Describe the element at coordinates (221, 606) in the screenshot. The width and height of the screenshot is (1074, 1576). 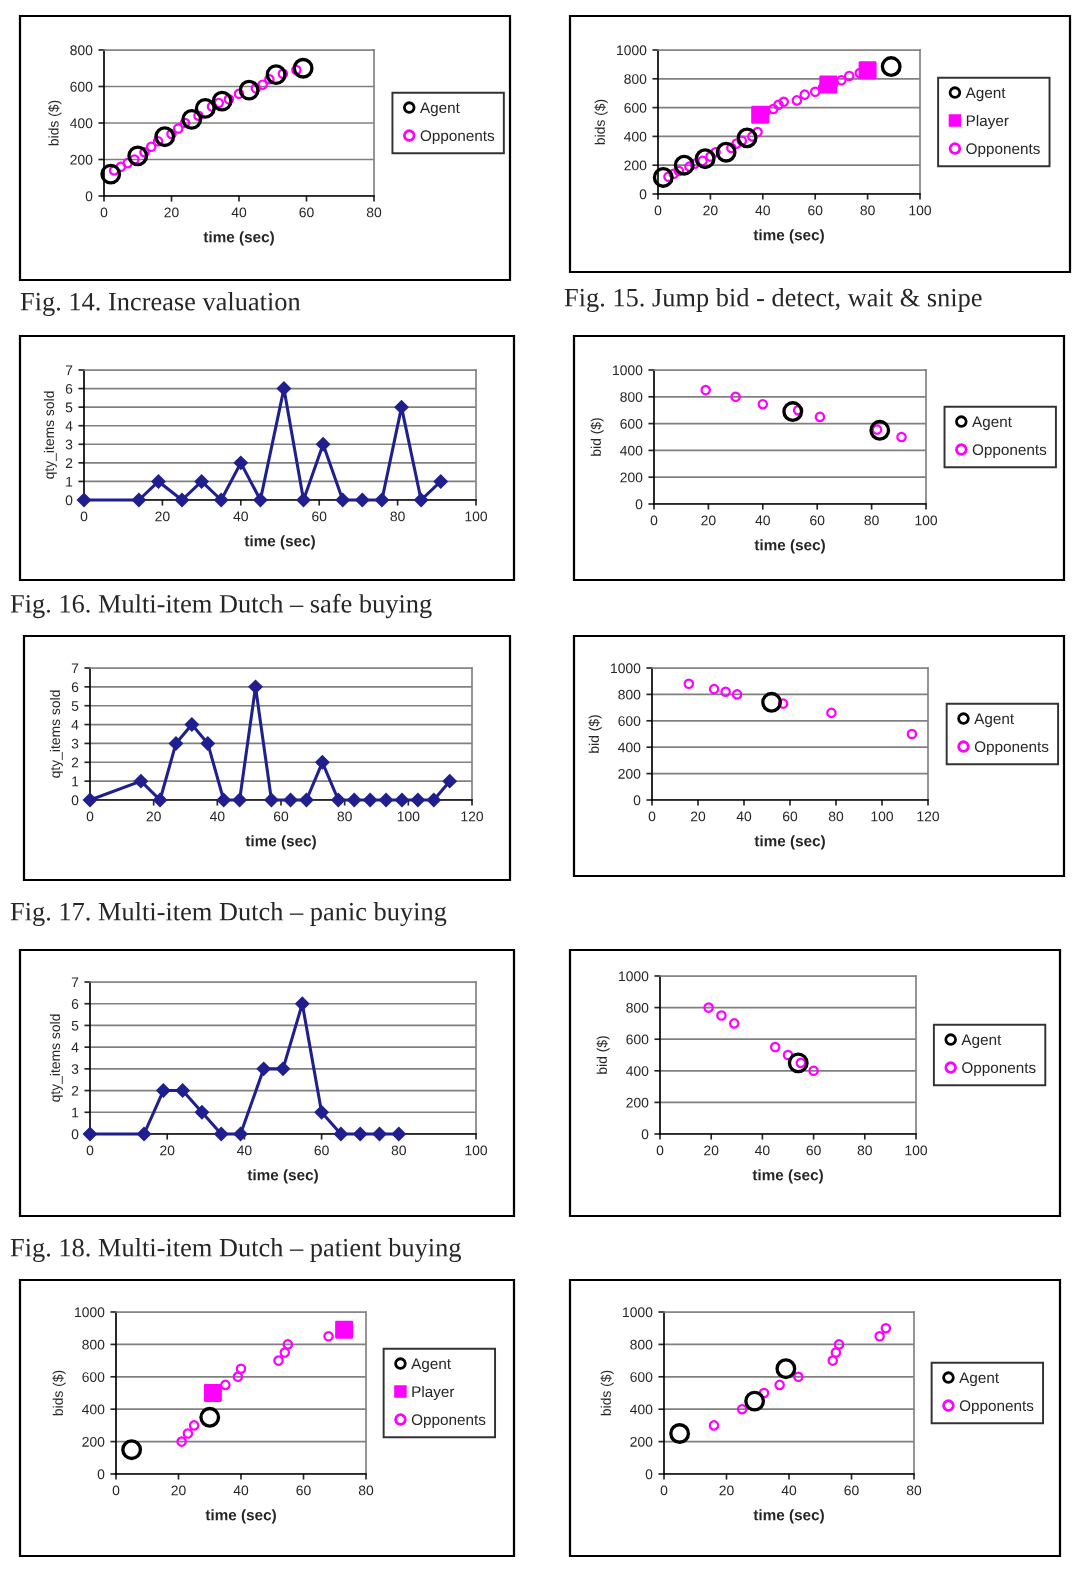
I see `caption: Fig. 16. Multi-item Dutch – safe buying` at that location.